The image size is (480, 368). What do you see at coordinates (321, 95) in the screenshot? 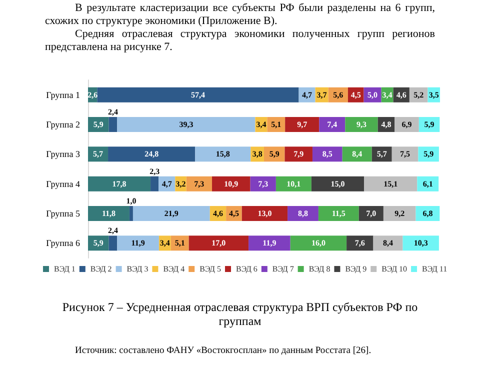
I see `data-label: 3,7` at bounding box center [321, 95].